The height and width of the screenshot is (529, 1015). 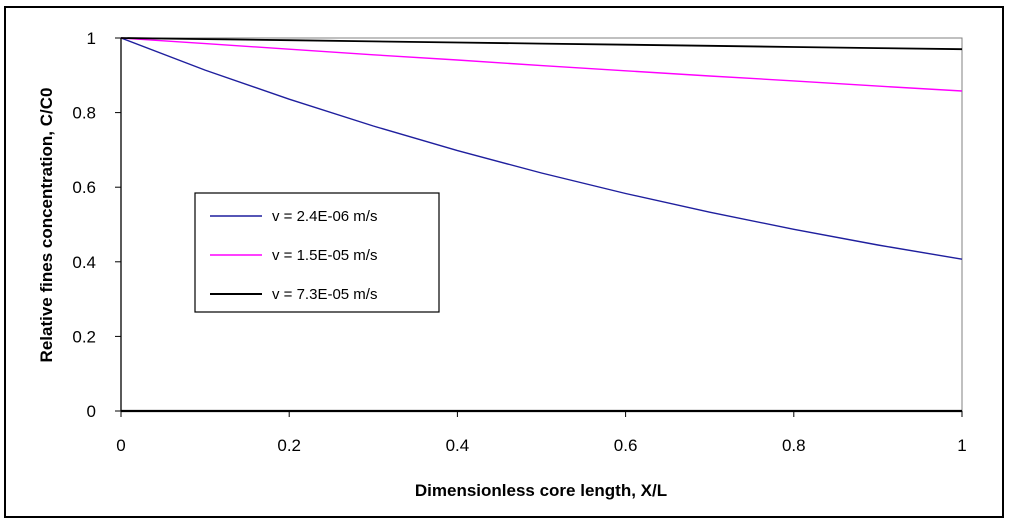 I want to click on y-tick-label: 0.6, so click(x=84, y=187).